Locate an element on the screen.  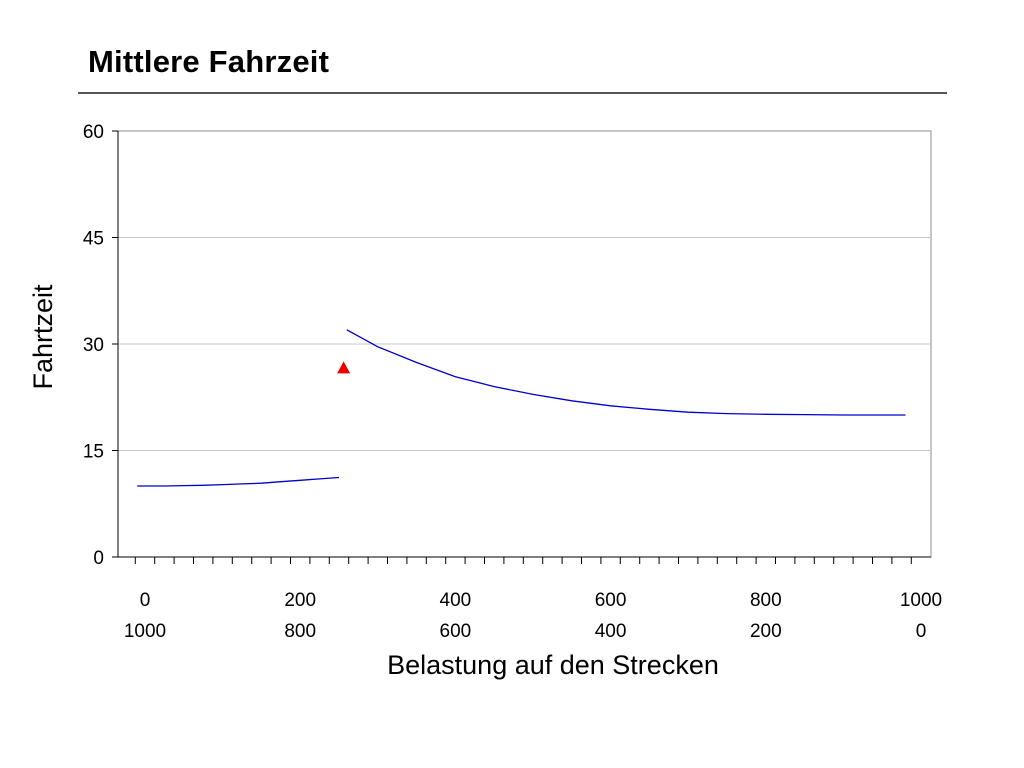
x-tick-label-primary: 800 is located at coordinates (766, 600).